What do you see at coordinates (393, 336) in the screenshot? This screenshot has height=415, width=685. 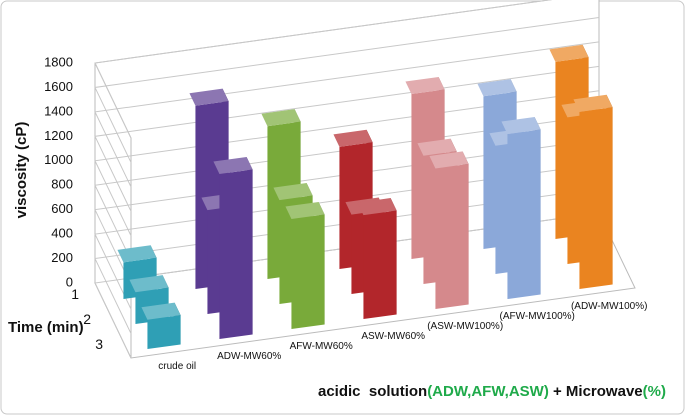 I see `x-tick-label: ASW-MW60%` at bounding box center [393, 336].